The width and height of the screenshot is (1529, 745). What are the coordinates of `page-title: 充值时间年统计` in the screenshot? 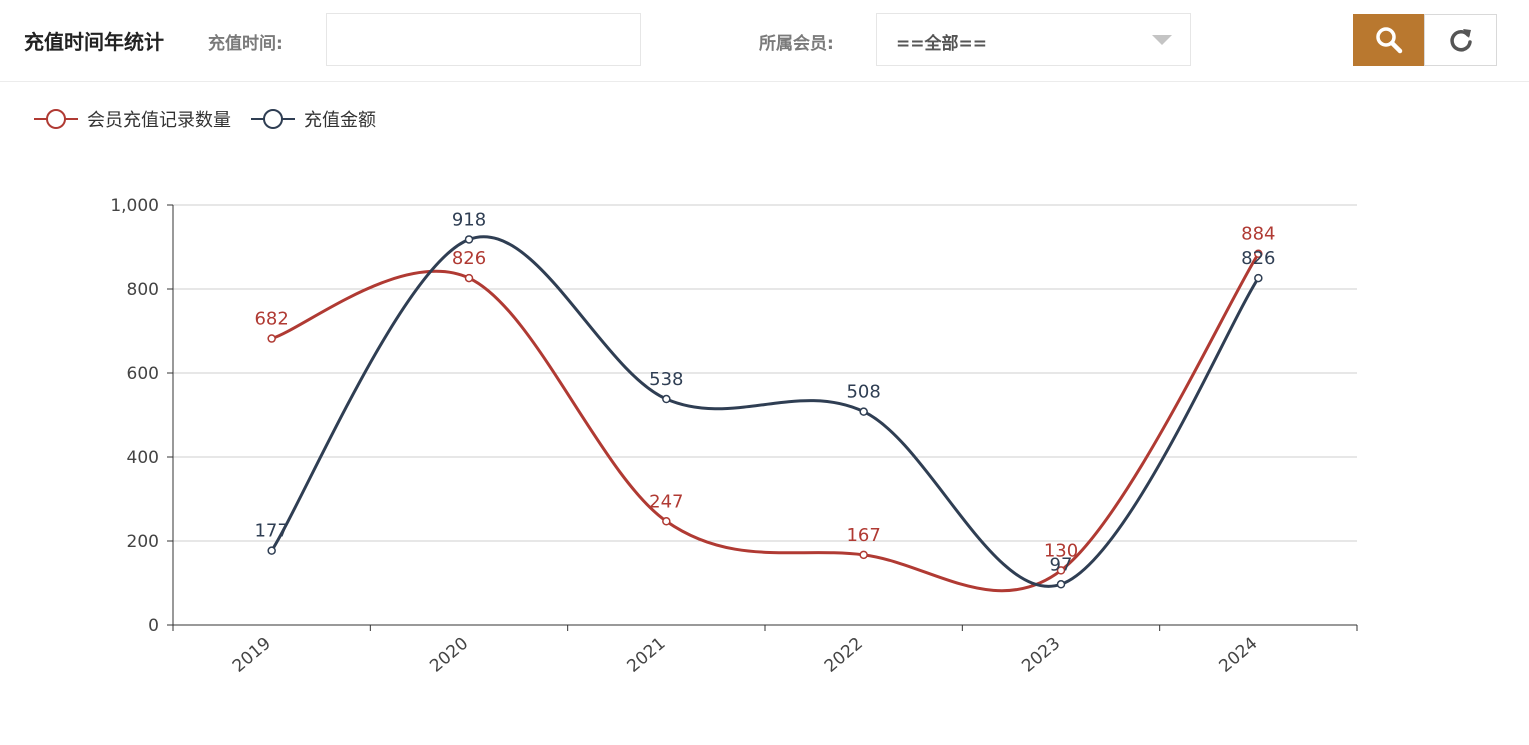 It's located at (94, 42).